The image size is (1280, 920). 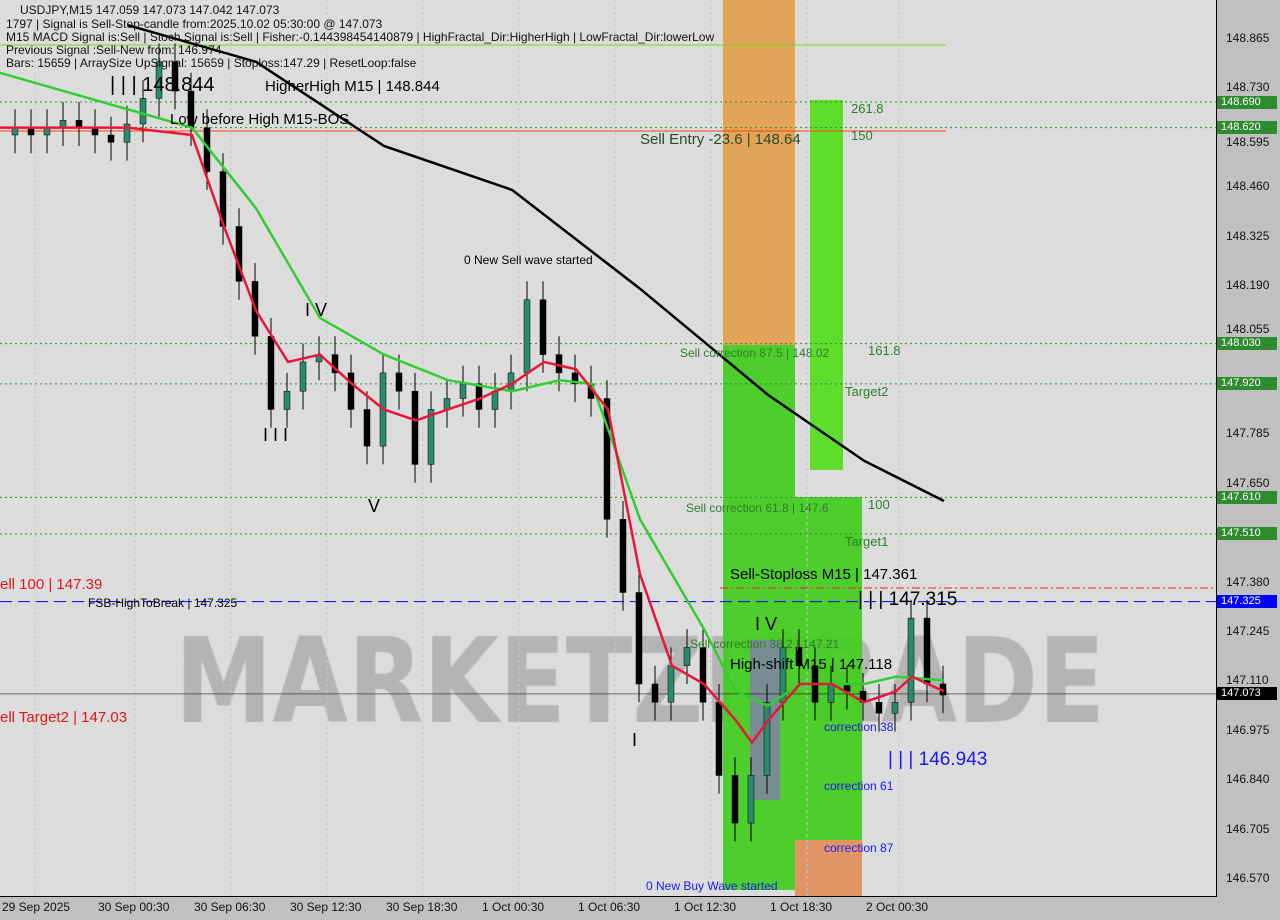 I want to click on x-tick-label: 1 Oct 12:30, so click(x=705, y=907).